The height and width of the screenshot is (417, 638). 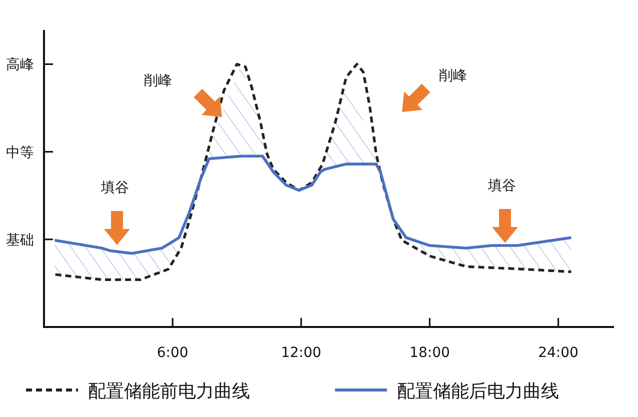 I want to click on x-tick-label: 18:00, so click(x=430, y=353).